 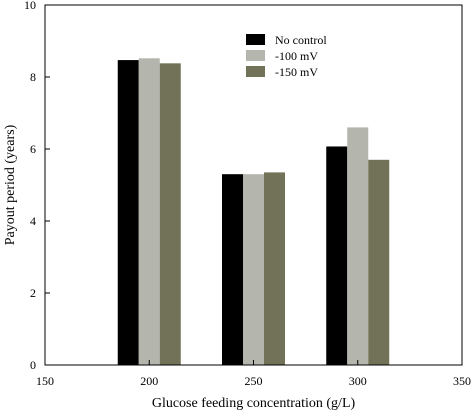 I want to click on x-tick-label: 250, so click(x=254, y=381).